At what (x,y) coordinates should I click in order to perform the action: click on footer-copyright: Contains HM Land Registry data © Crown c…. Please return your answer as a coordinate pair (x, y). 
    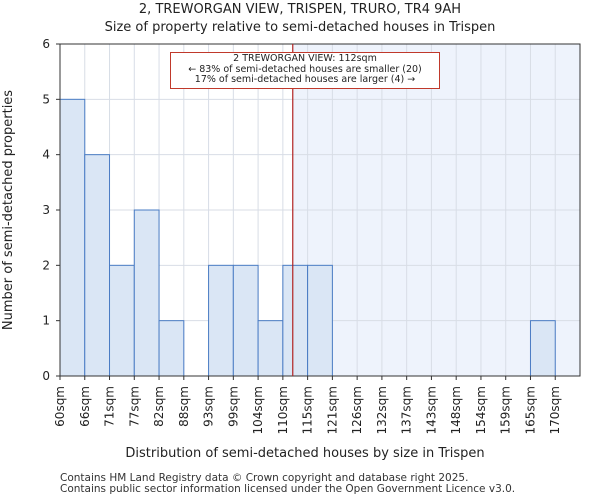
    Looking at the image, I should click on (264, 478).